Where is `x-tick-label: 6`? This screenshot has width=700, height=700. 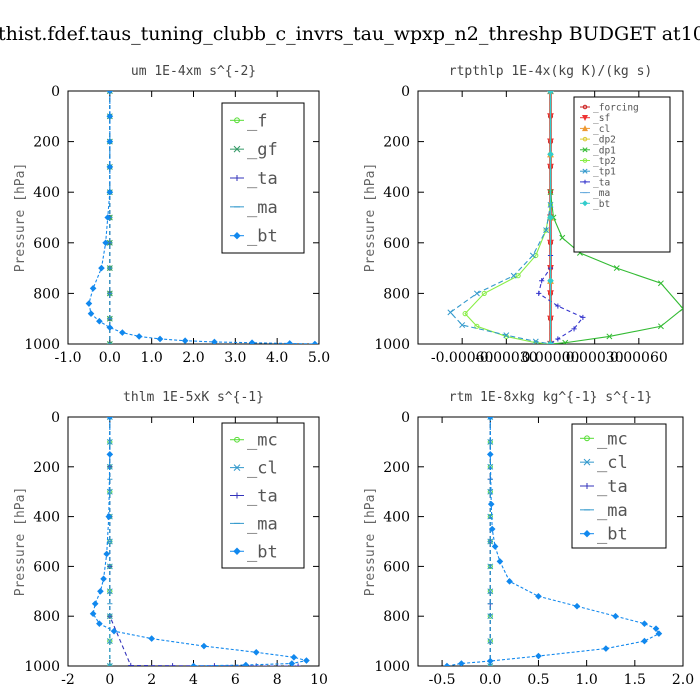
x-tick-label: 6 is located at coordinates (235, 680).